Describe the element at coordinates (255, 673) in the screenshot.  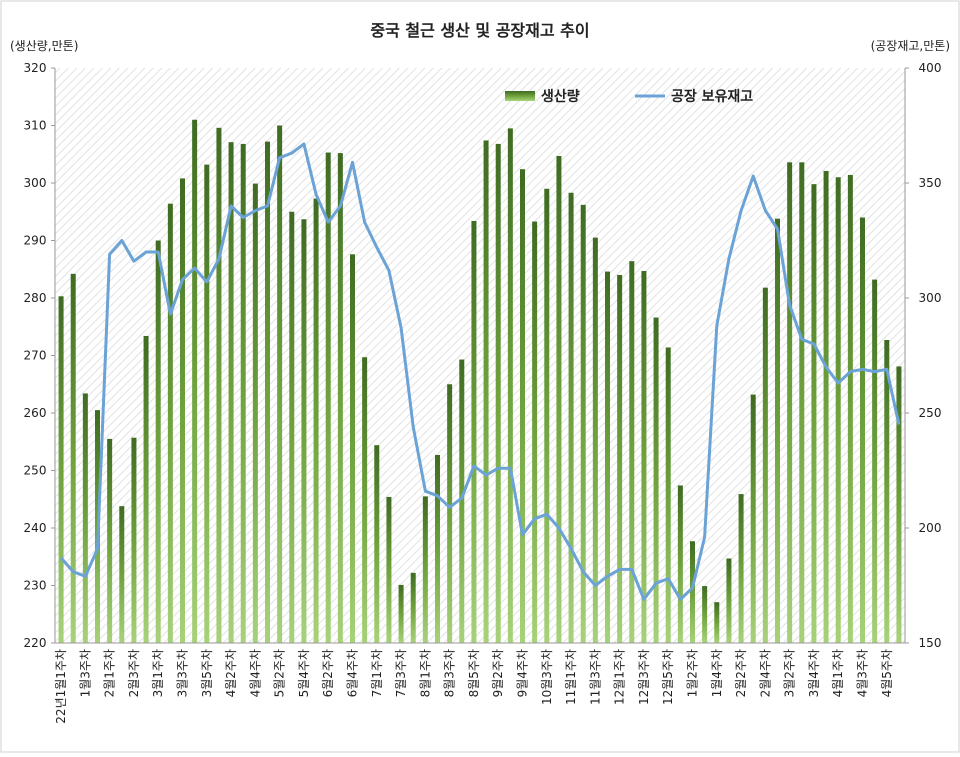
I see `x-tick-label: 4월4주차` at that location.